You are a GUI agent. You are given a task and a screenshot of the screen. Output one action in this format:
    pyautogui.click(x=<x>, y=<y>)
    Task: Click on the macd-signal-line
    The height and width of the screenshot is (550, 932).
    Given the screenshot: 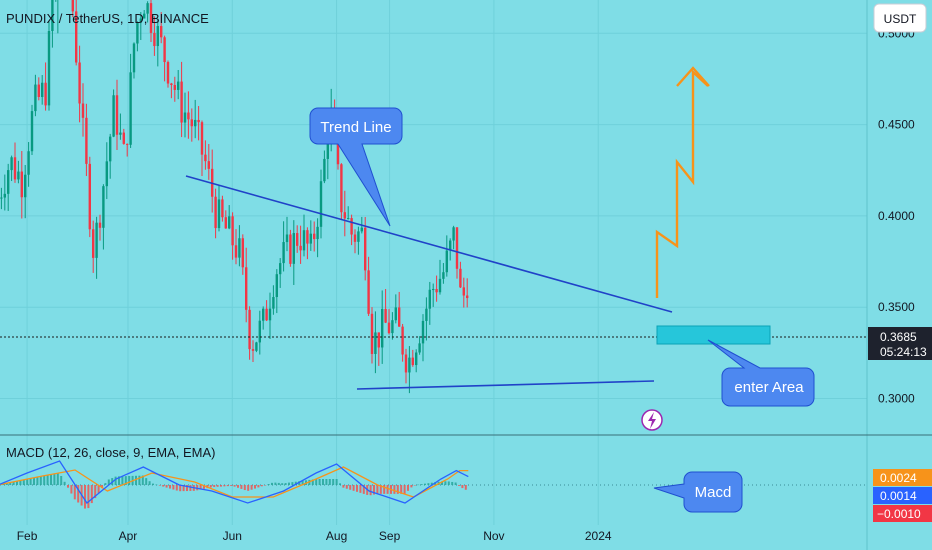 What is the action you would take?
    pyautogui.click(x=234, y=482)
    